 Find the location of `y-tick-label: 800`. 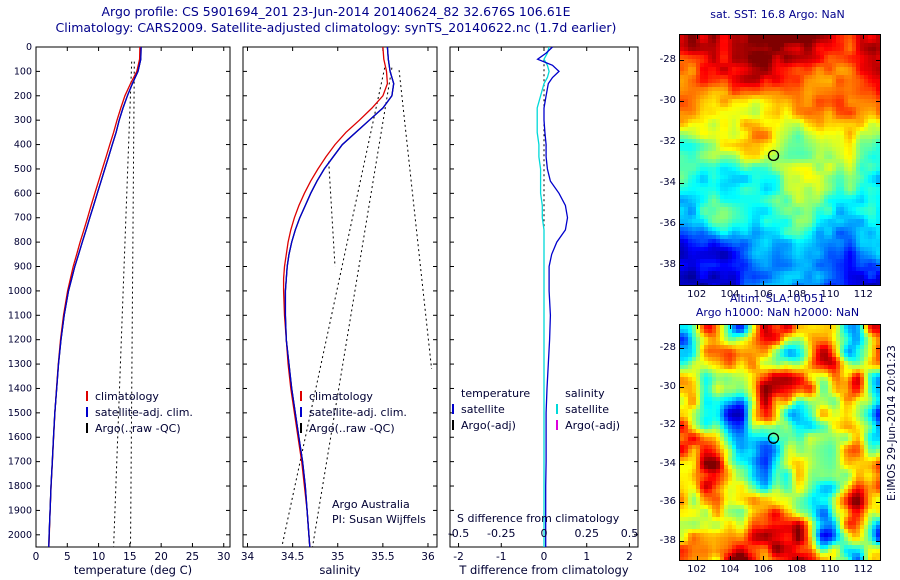

y-tick-label: 800 is located at coordinates (23, 242).